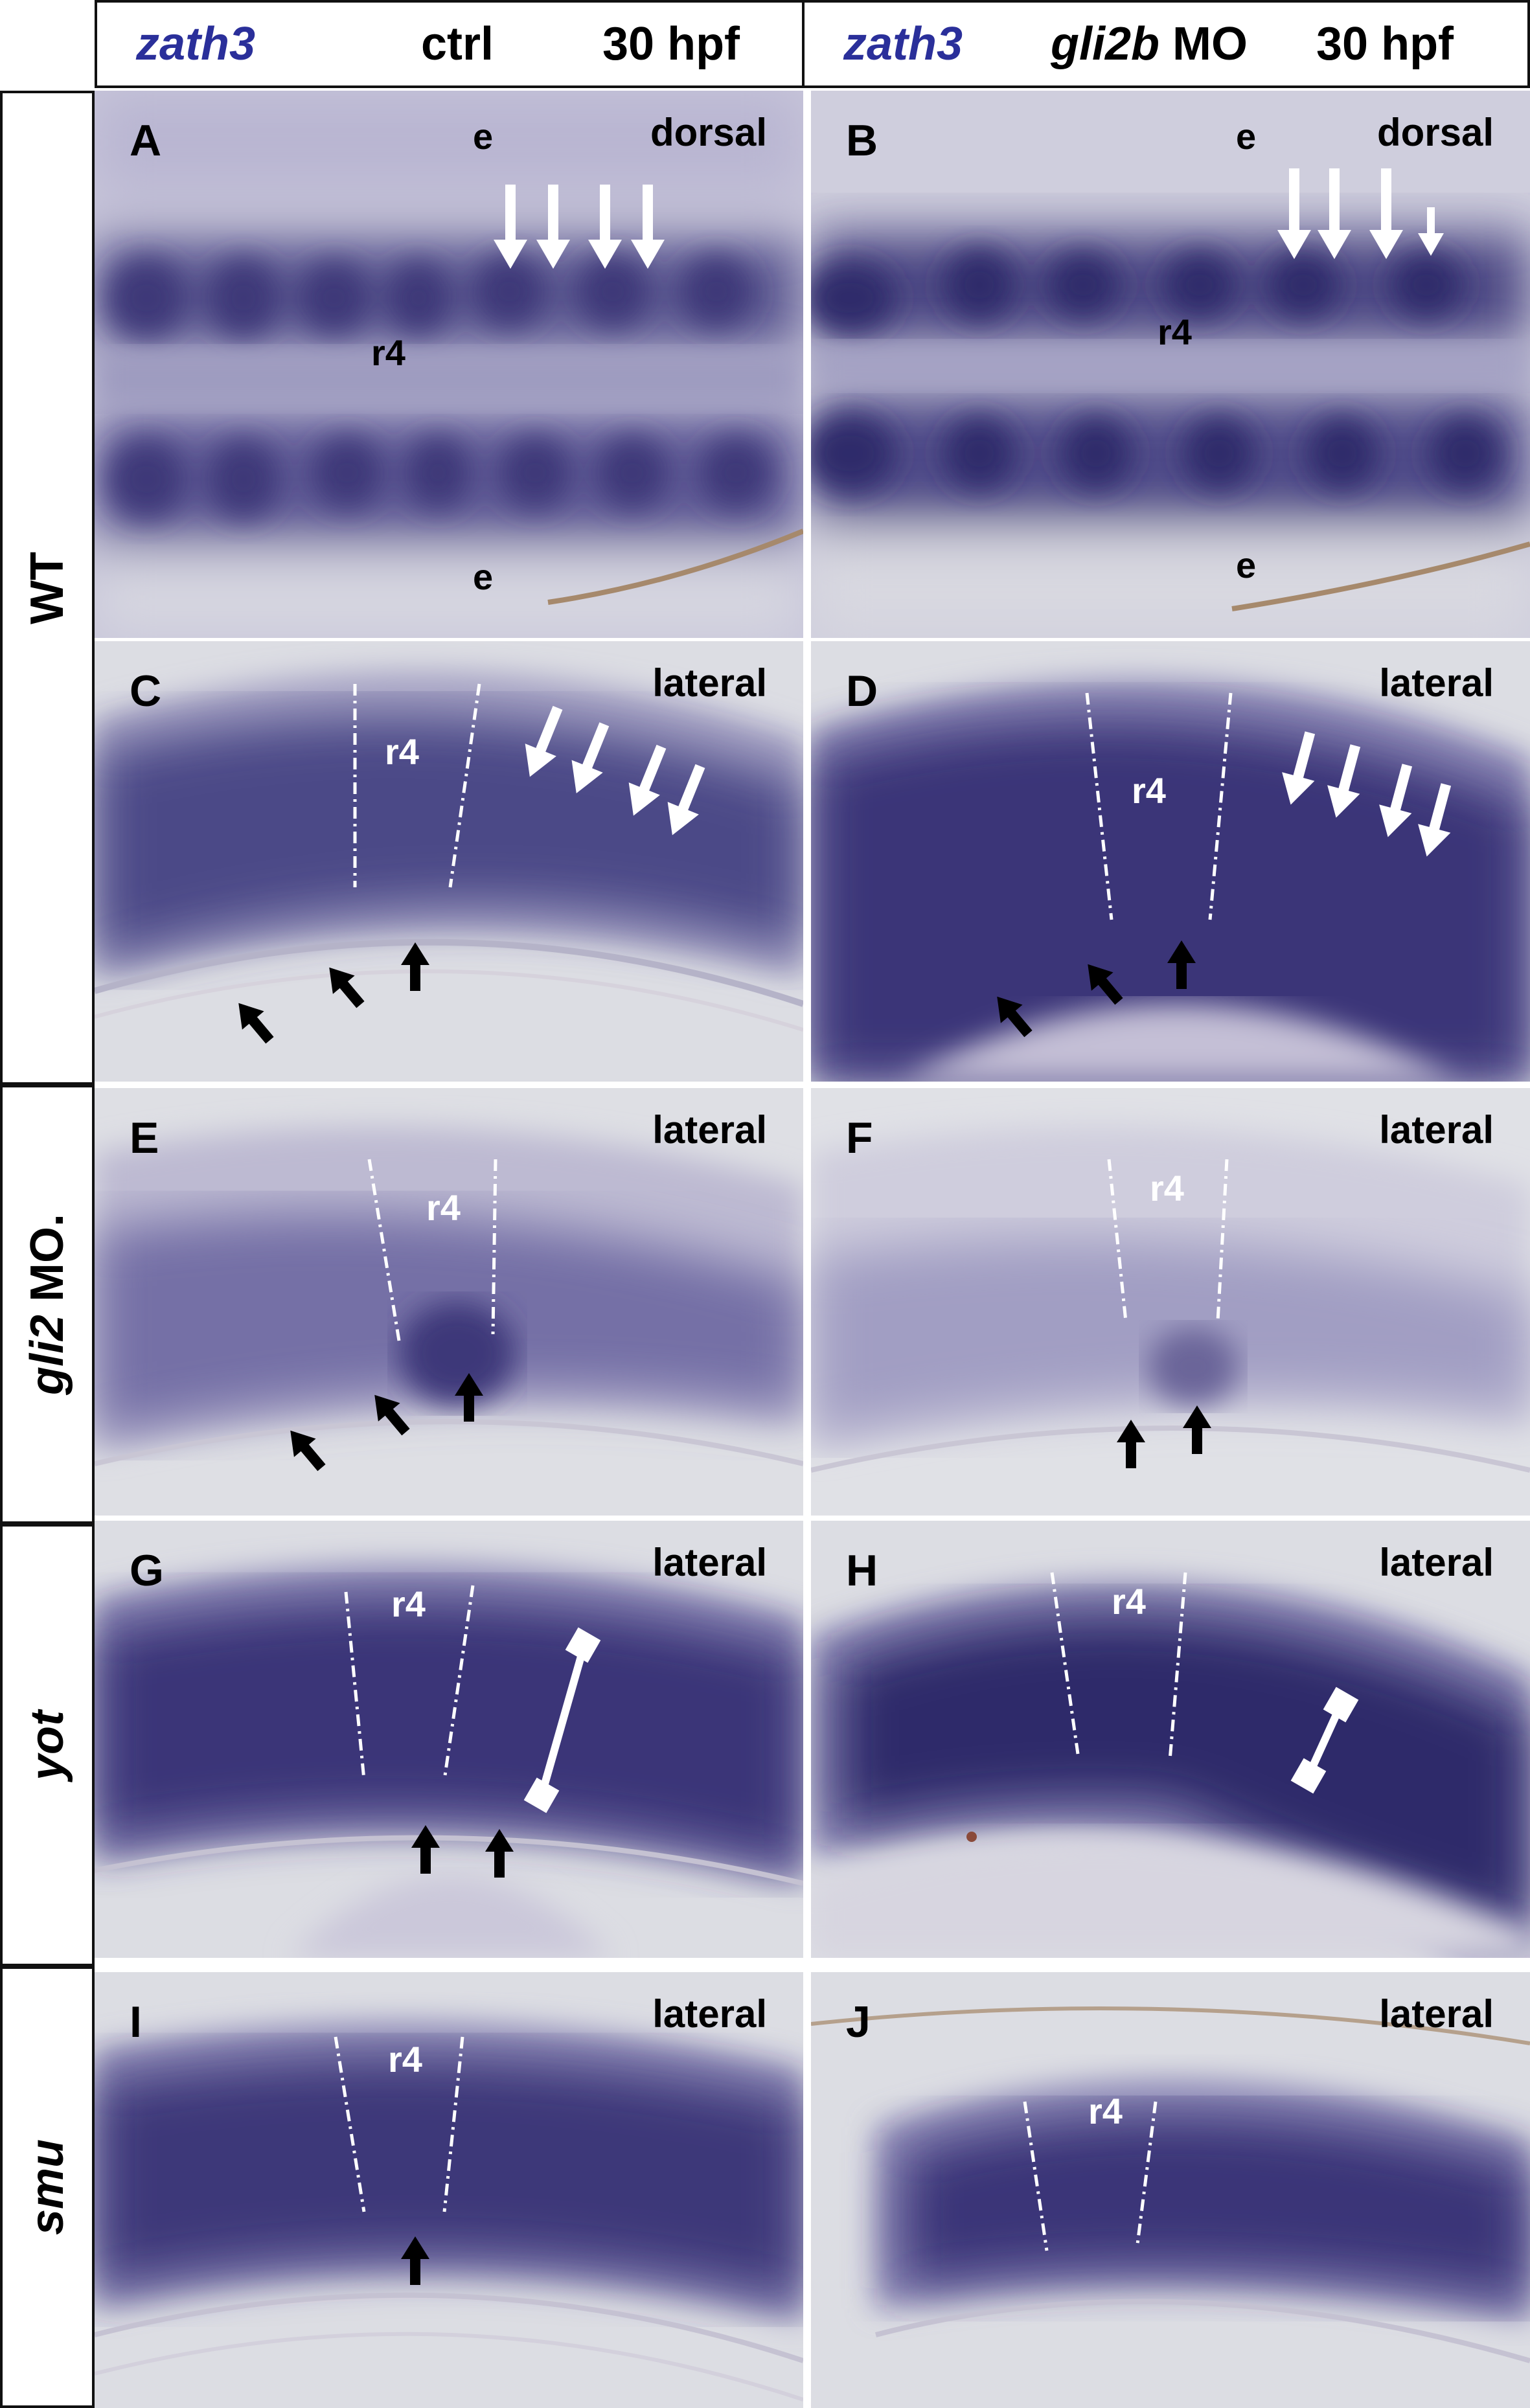 This screenshot has width=1530, height=2408. I want to click on panel-c-arrows, so click(471, 874).